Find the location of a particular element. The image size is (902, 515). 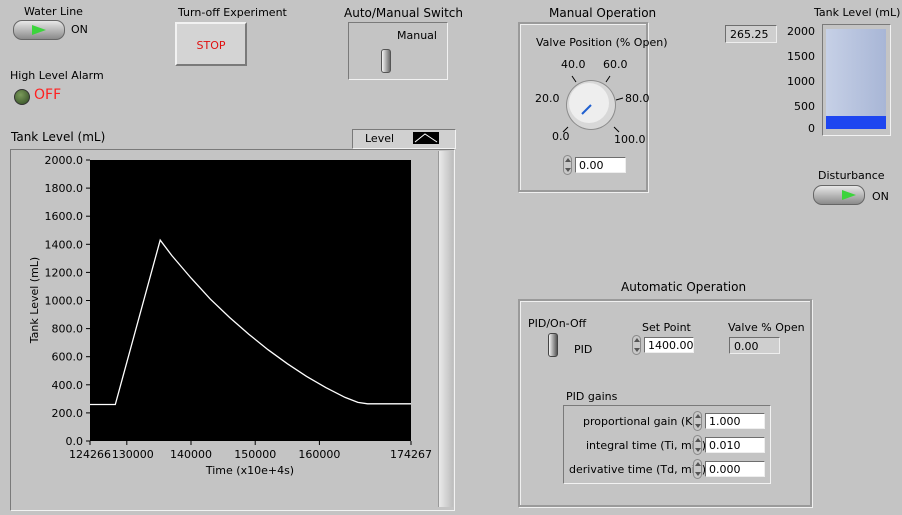

tank-body is located at coordinates (856, 79).